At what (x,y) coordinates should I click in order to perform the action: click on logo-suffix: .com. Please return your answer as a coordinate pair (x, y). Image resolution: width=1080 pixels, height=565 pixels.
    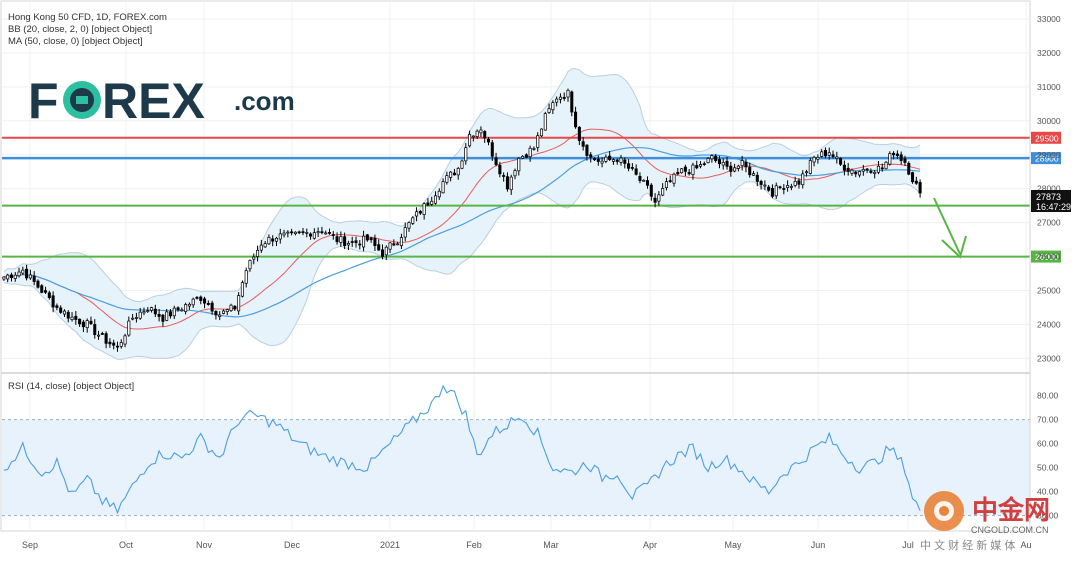
    Looking at the image, I should click on (264, 101).